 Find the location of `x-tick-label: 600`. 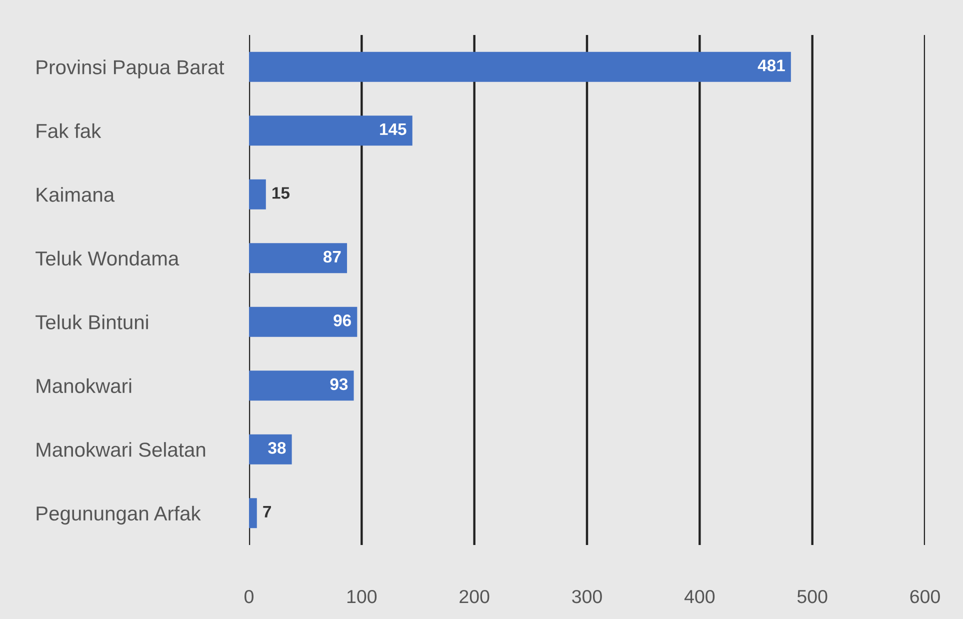

x-tick-label: 600 is located at coordinates (925, 597).